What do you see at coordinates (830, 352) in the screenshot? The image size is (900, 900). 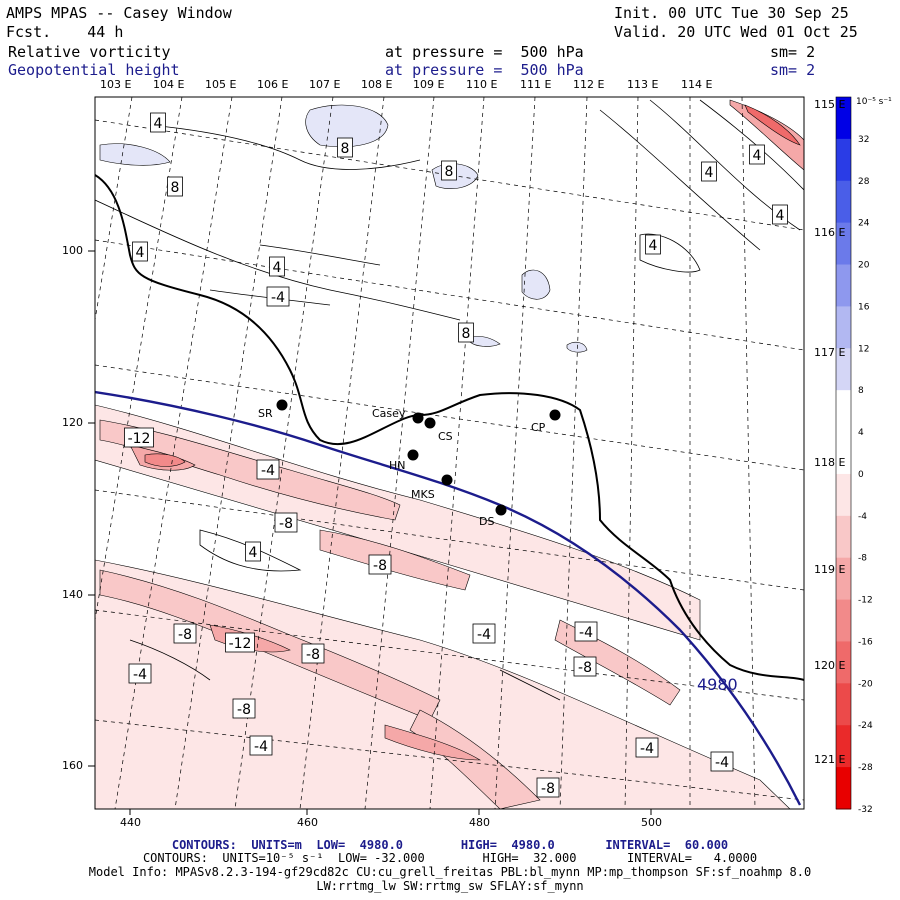 I see `right-longitude-label: 117 E` at bounding box center [830, 352].